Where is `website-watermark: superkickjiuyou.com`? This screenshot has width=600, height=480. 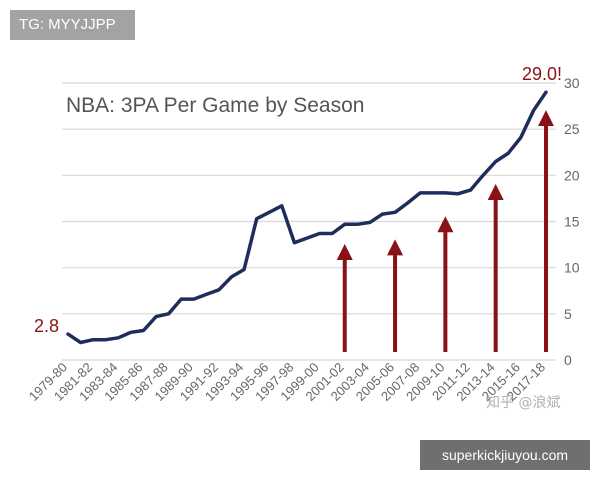
website-watermark: superkickjiuyou.com is located at coordinates (505, 455).